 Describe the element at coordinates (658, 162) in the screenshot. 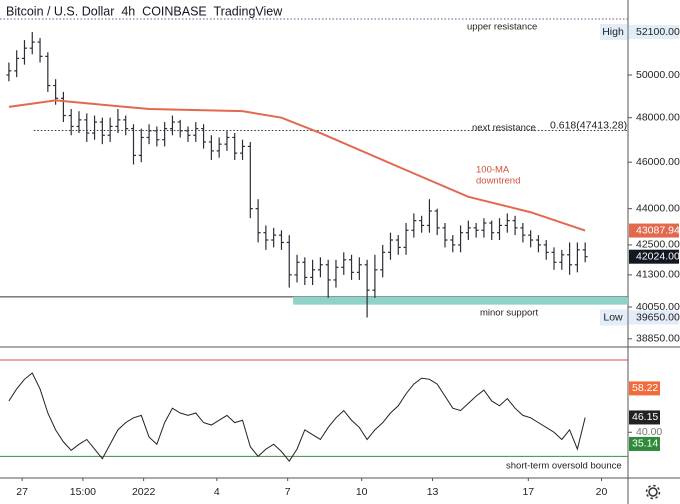

I see `y-tick-label: 46000.00` at that location.